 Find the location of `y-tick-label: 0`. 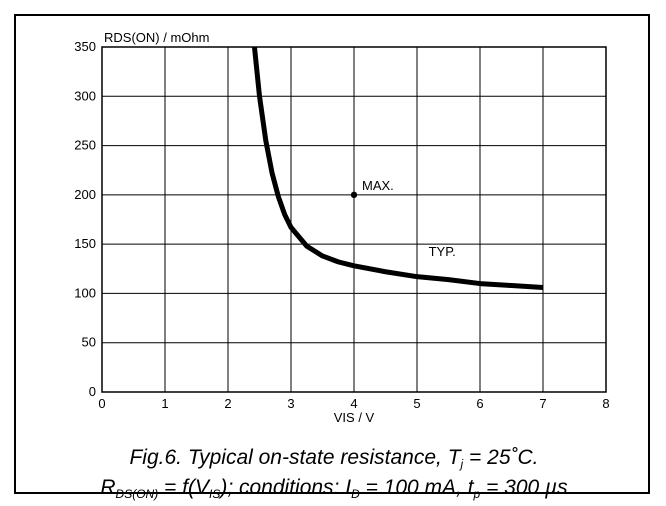

y-tick-label: 0 is located at coordinates (92, 391).